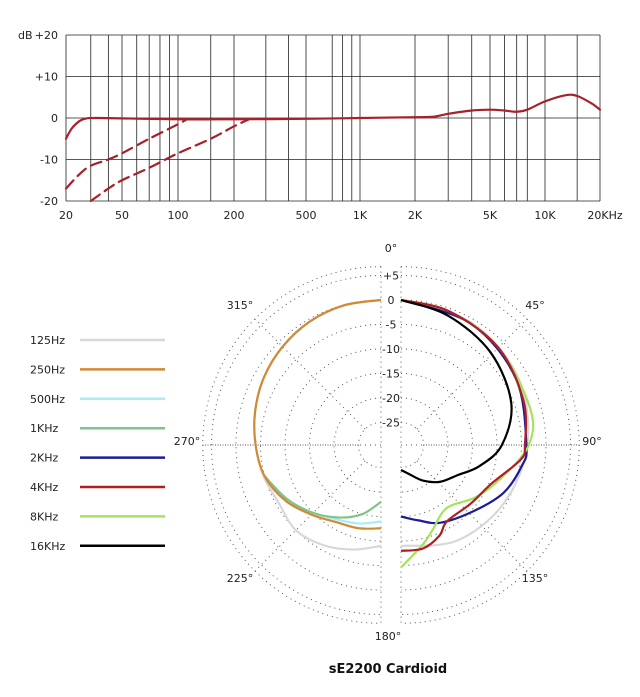 The image size is (640, 697). I want to click on legend-label: 1KHz, so click(44, 428).